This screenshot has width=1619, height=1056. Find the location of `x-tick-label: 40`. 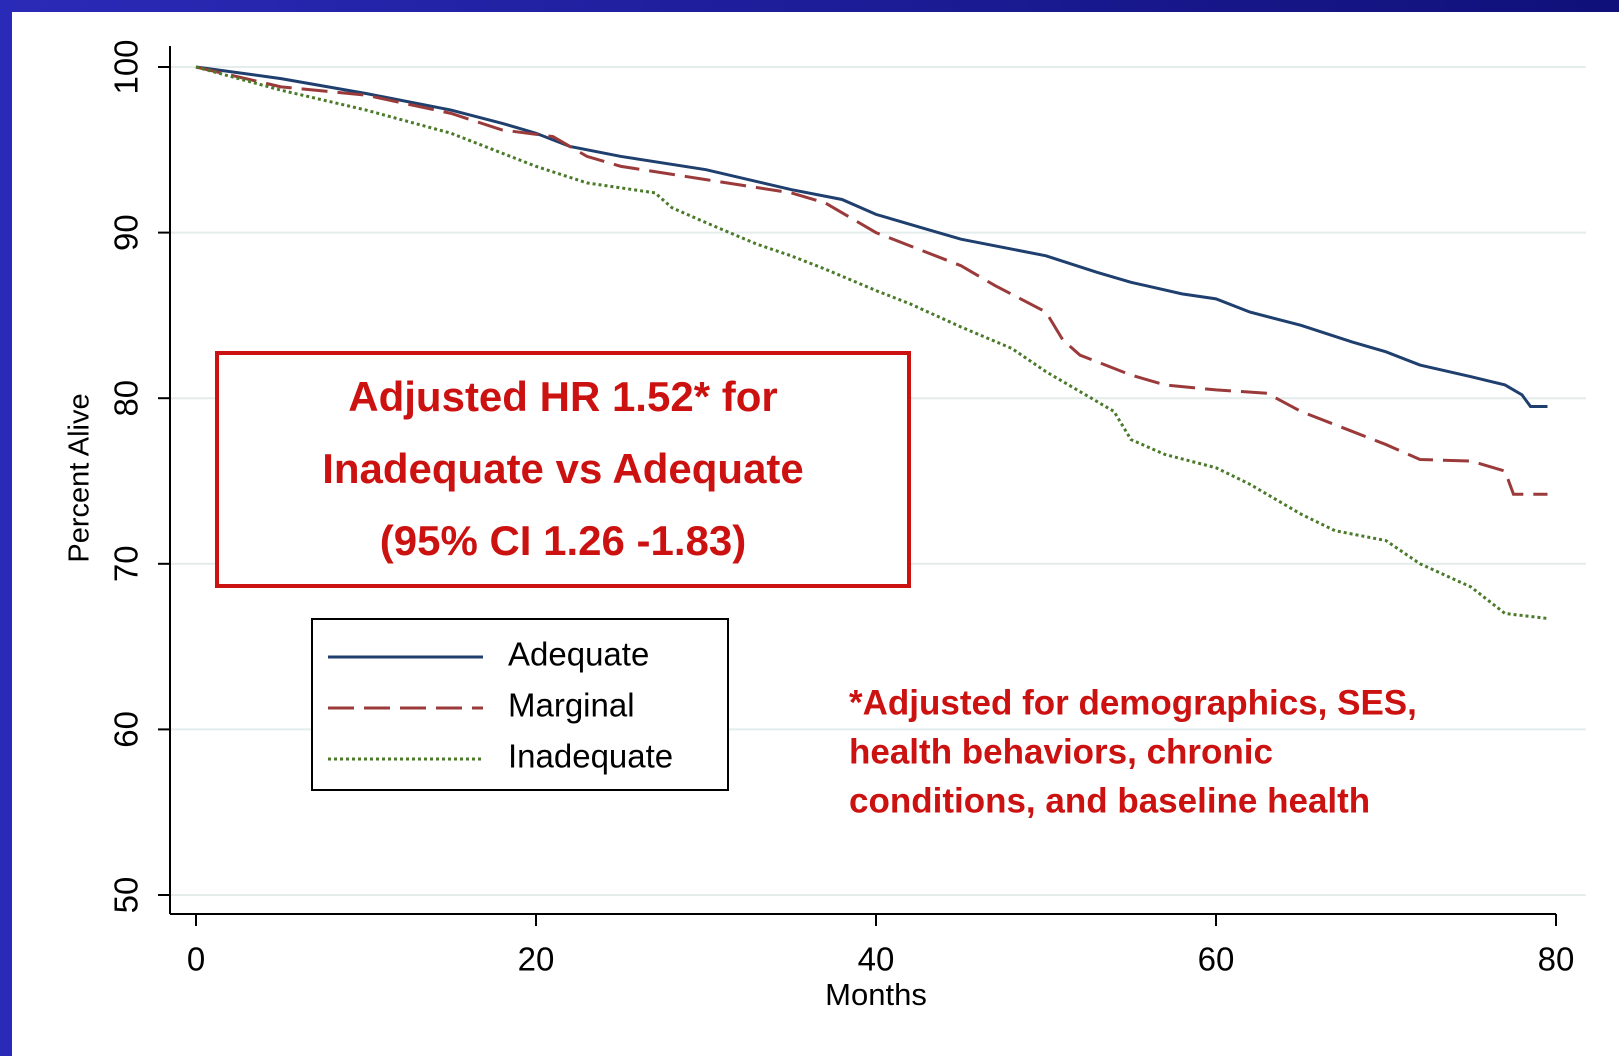

x-tick-label: 40 is located at coordinates (876, 959).